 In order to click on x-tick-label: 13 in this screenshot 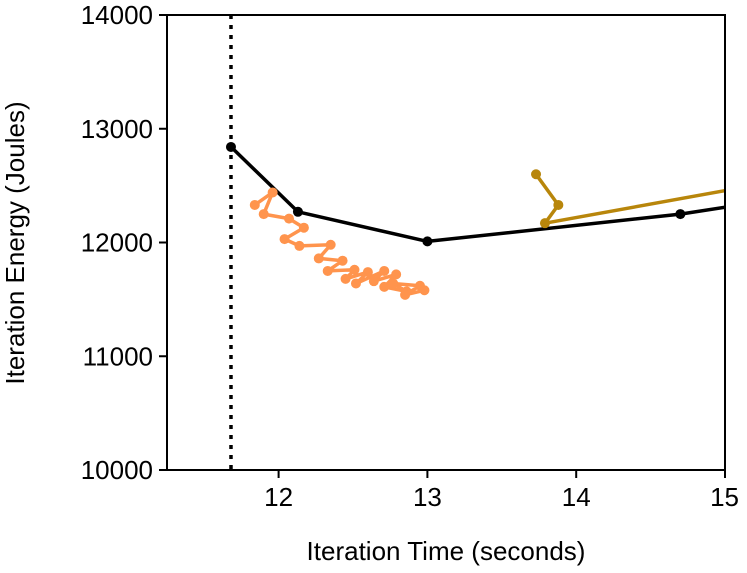, I will do `click(427, 497)`.